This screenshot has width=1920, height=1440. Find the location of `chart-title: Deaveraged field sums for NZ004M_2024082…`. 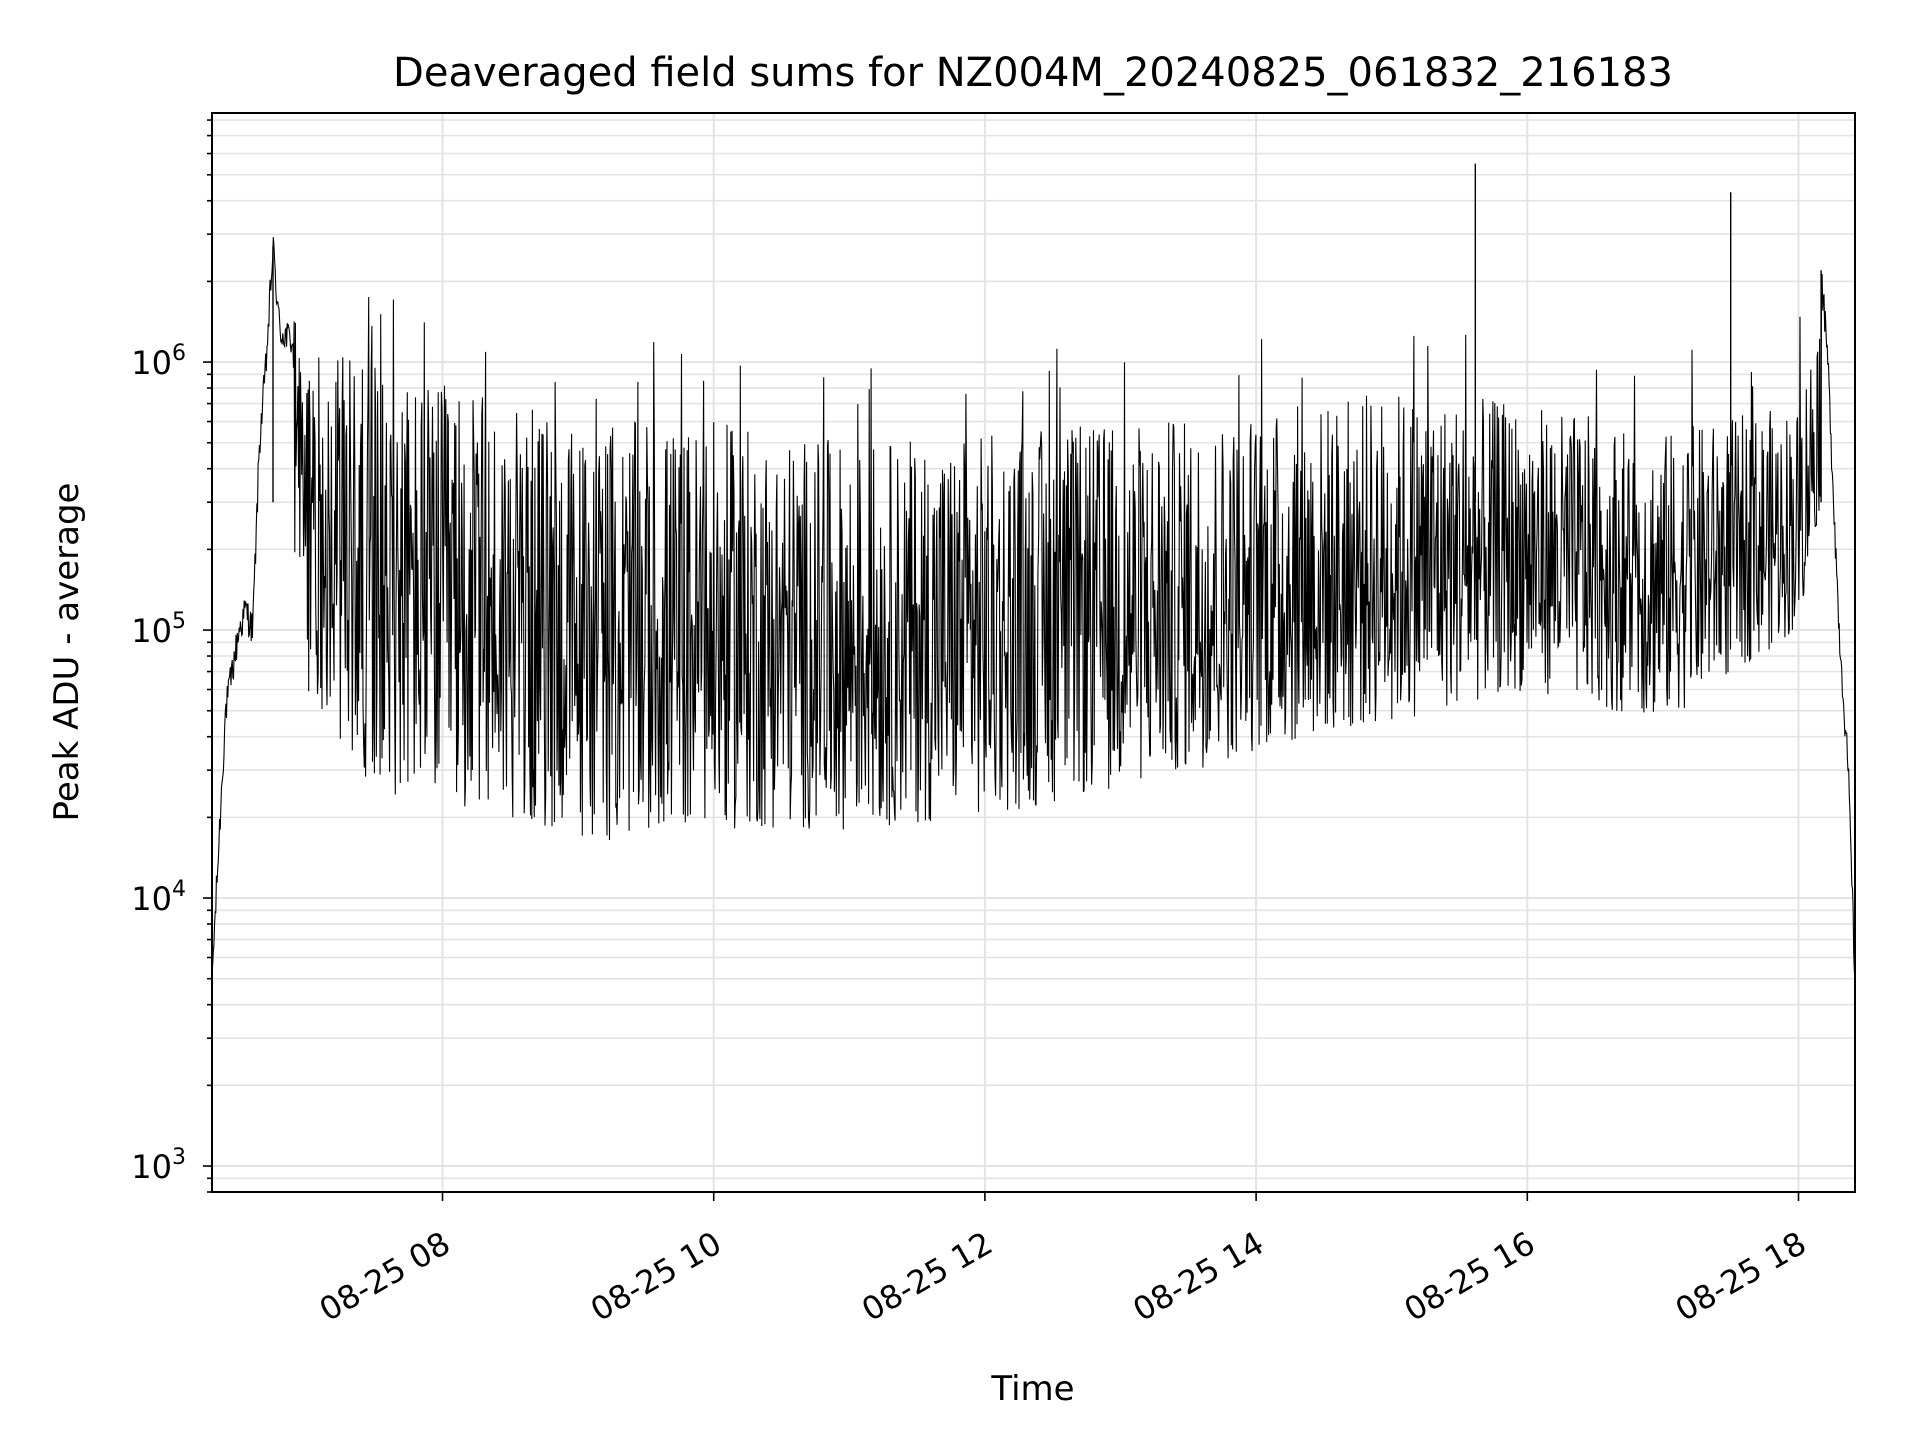

chart-title: Deaveraged field sums for NZ004M_2024082… is located at coordinates (1033, 73).